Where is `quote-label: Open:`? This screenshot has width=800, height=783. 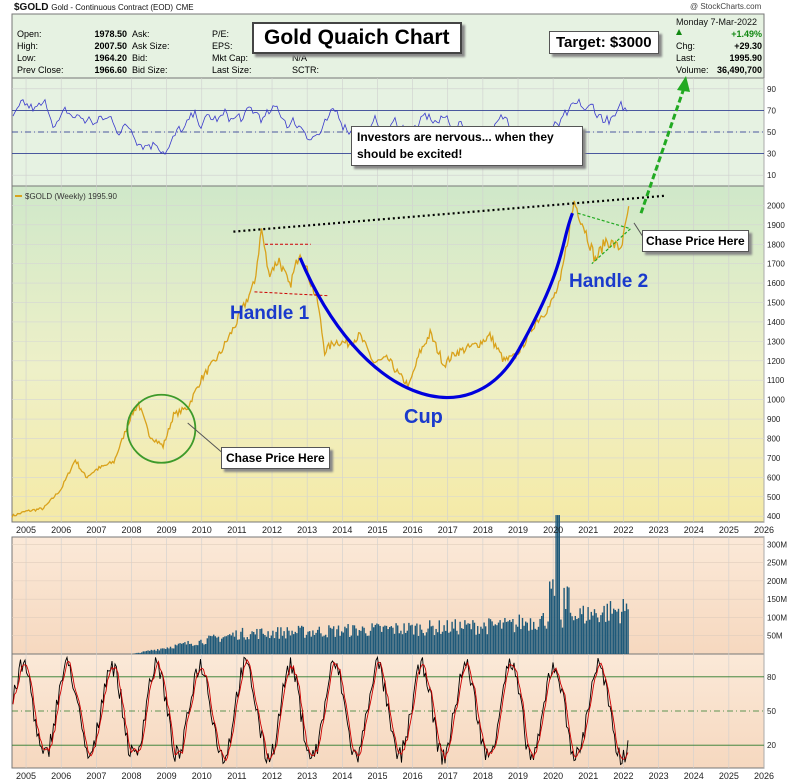 quote-label: Open: is located at coordinates (29, 34).